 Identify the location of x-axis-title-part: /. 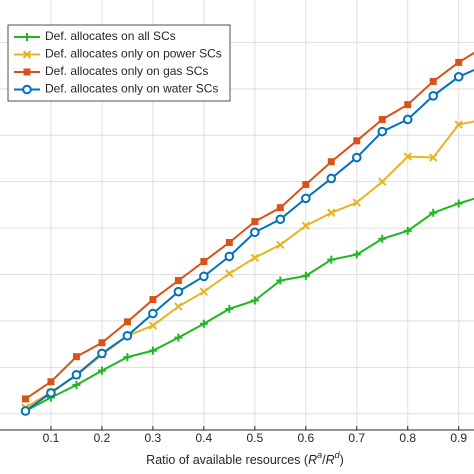
(324, 460).